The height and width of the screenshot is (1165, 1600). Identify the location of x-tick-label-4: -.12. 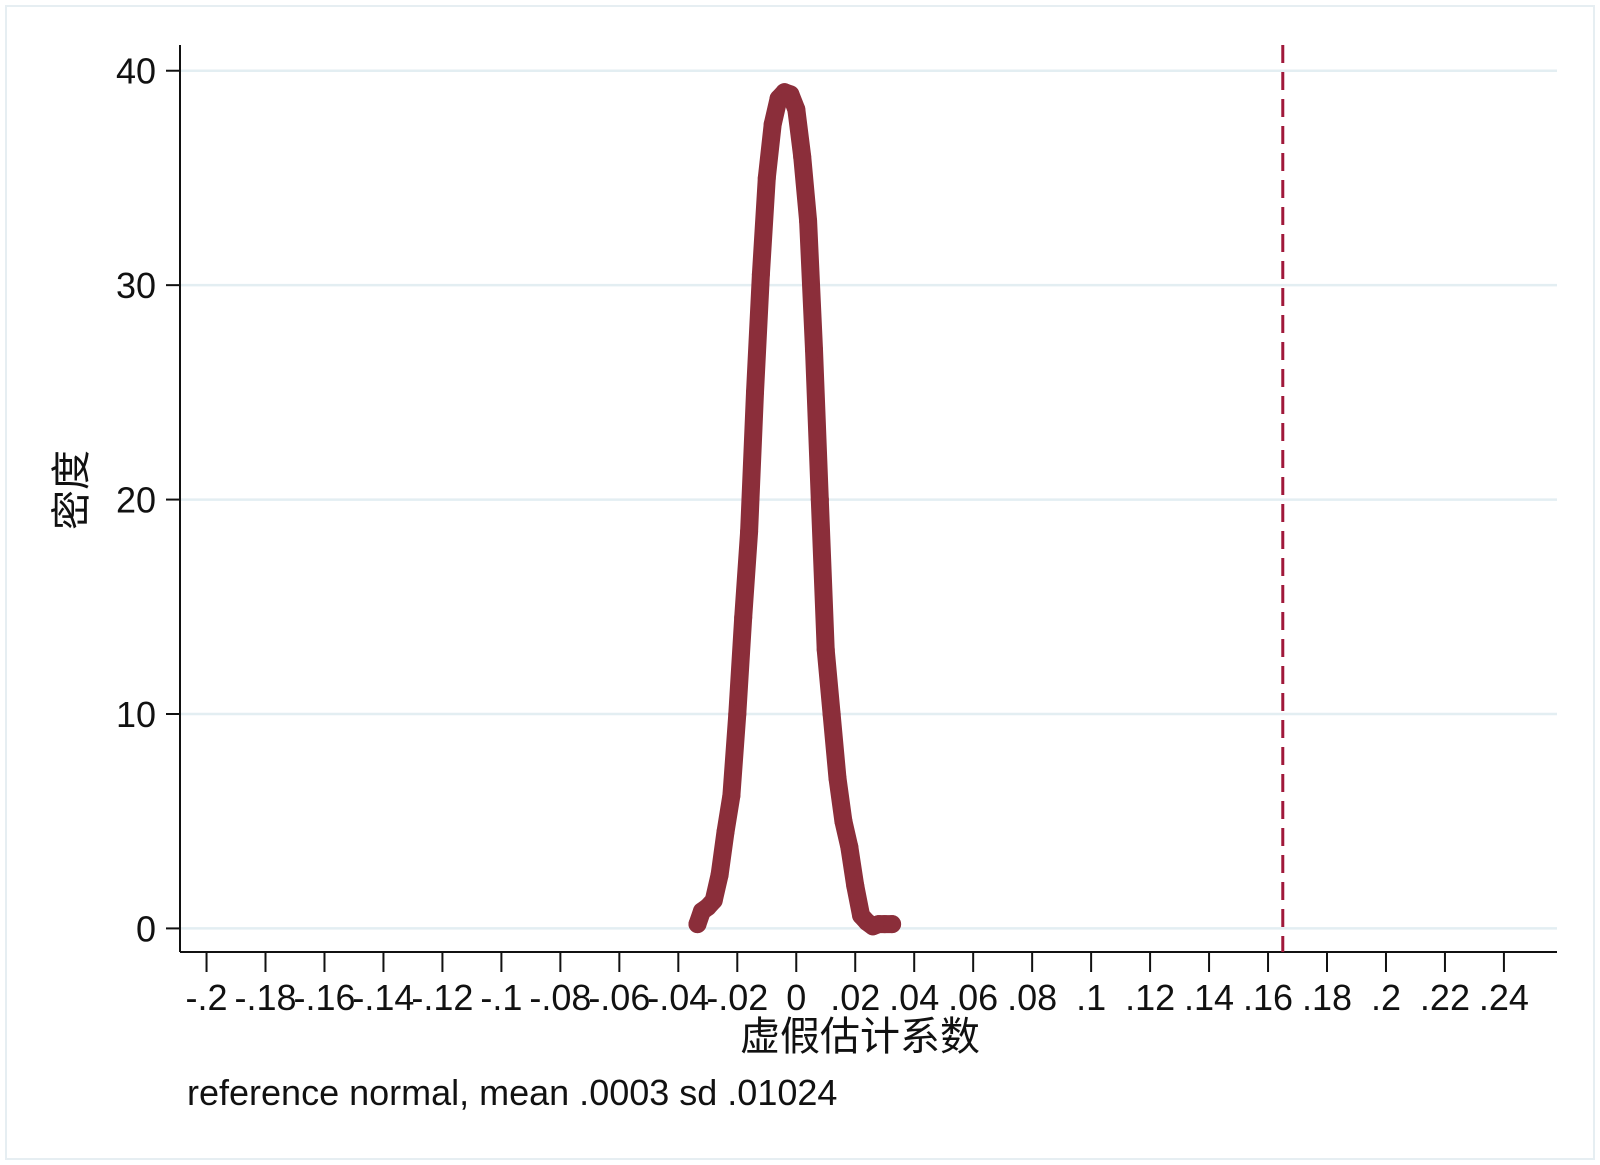
(442, 997).